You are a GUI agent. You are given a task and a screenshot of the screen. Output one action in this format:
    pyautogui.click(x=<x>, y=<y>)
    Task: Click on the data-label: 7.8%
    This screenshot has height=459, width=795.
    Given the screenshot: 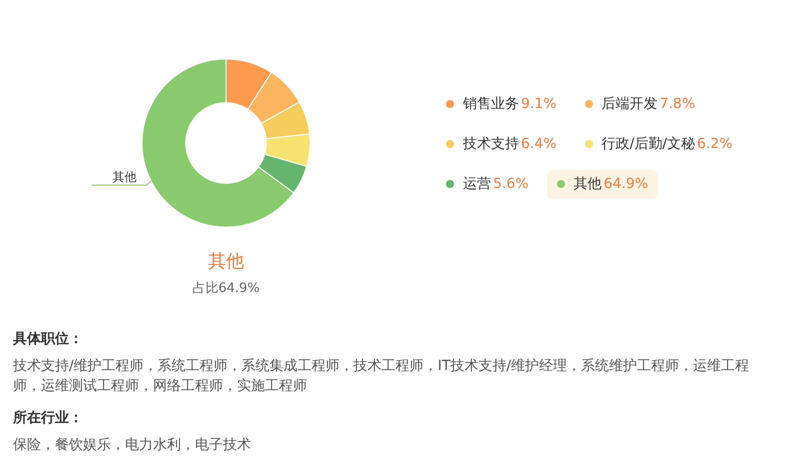 What is the action you would take?
    pyautogui.click(x=678, y=104)
    